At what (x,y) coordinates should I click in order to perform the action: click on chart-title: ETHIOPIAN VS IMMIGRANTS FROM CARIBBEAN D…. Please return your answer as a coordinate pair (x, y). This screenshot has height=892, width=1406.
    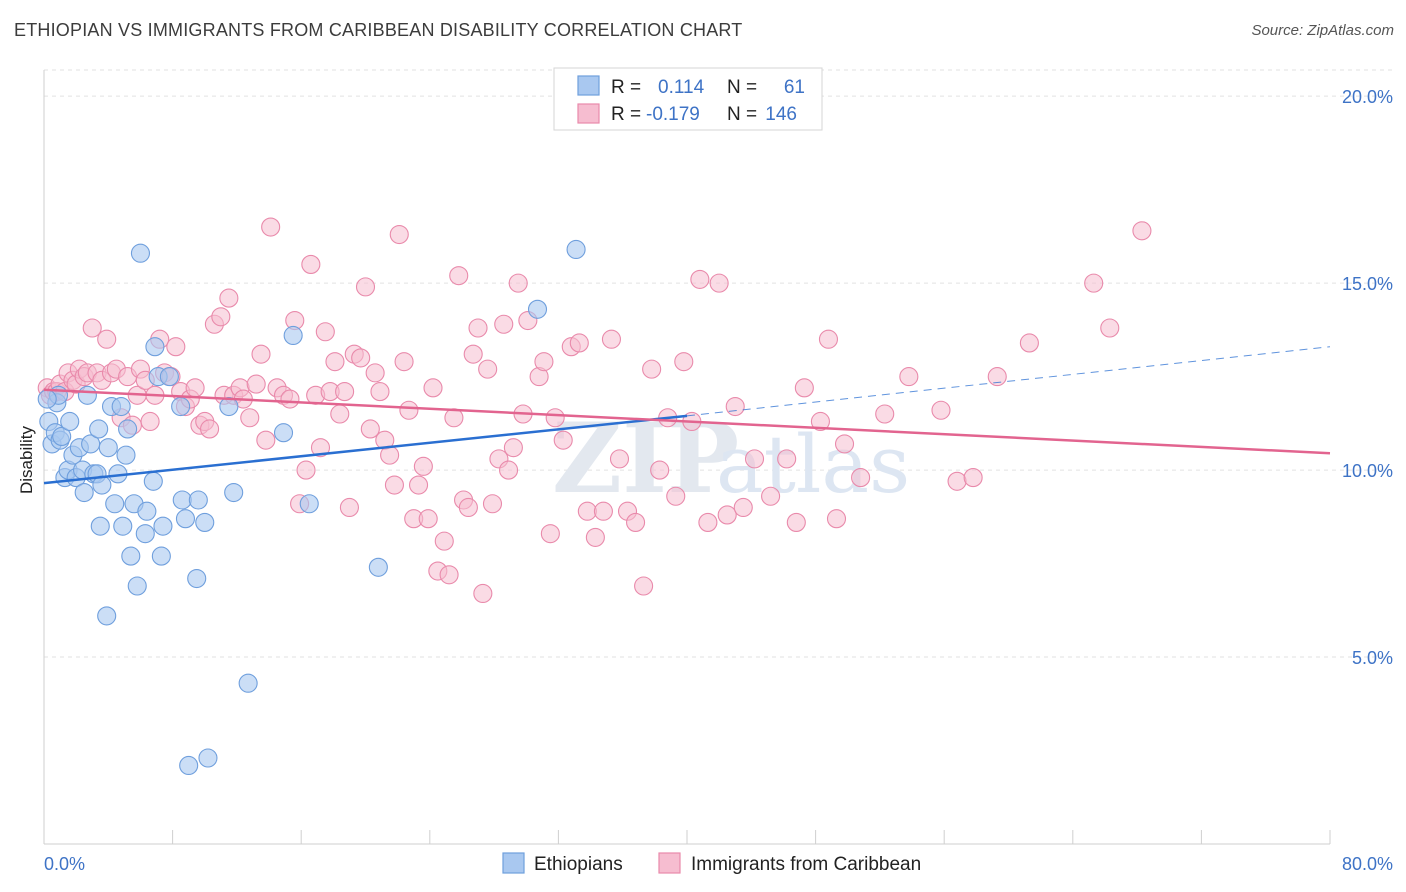
    Looking at the image, I should click on (378, 30).